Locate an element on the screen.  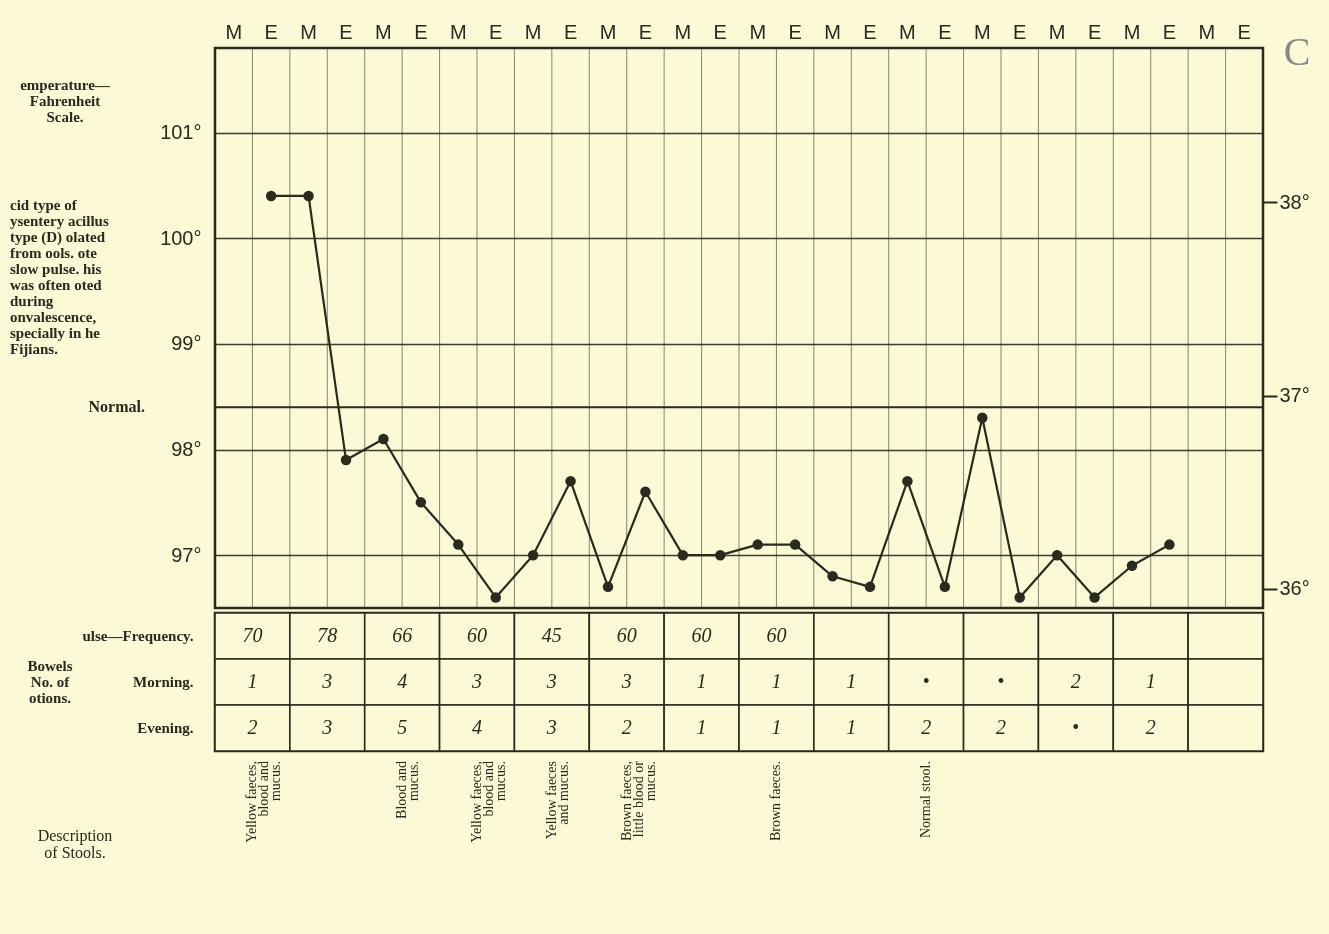
text: cid type of ysentery acillus type (D) olated from ools. ote slow pulse. his was often oted during onvalescence, specially in he Fijians. is located at coordinates (59, 277).